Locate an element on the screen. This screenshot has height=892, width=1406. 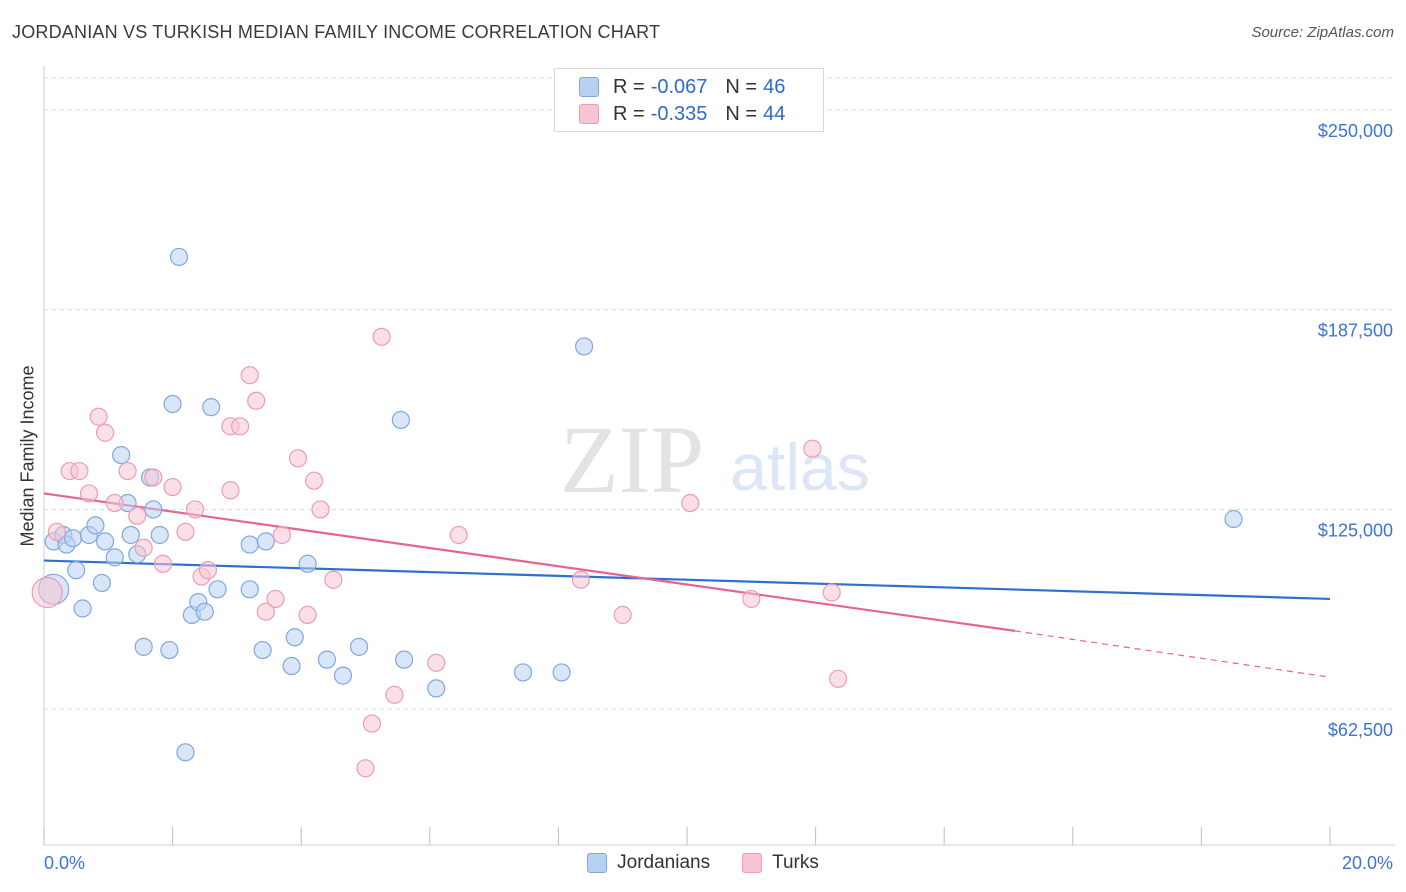
y-tick-label: $250,000 is located at coordinates (1355, 131).